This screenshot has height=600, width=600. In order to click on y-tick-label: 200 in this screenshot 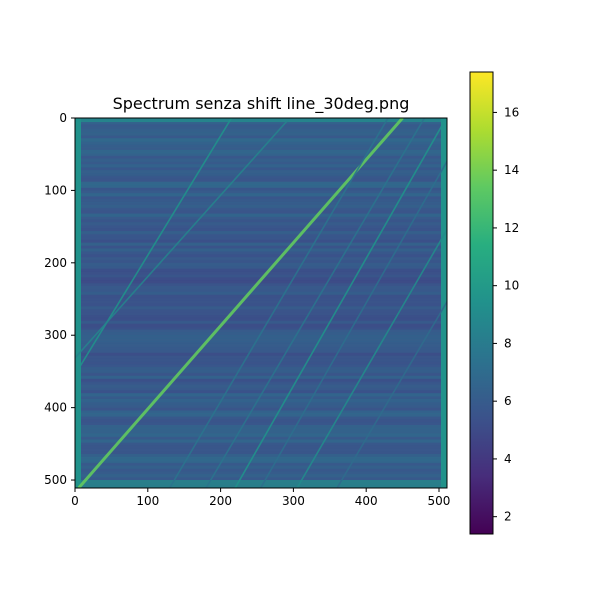, I will do `click(55, 263)`.